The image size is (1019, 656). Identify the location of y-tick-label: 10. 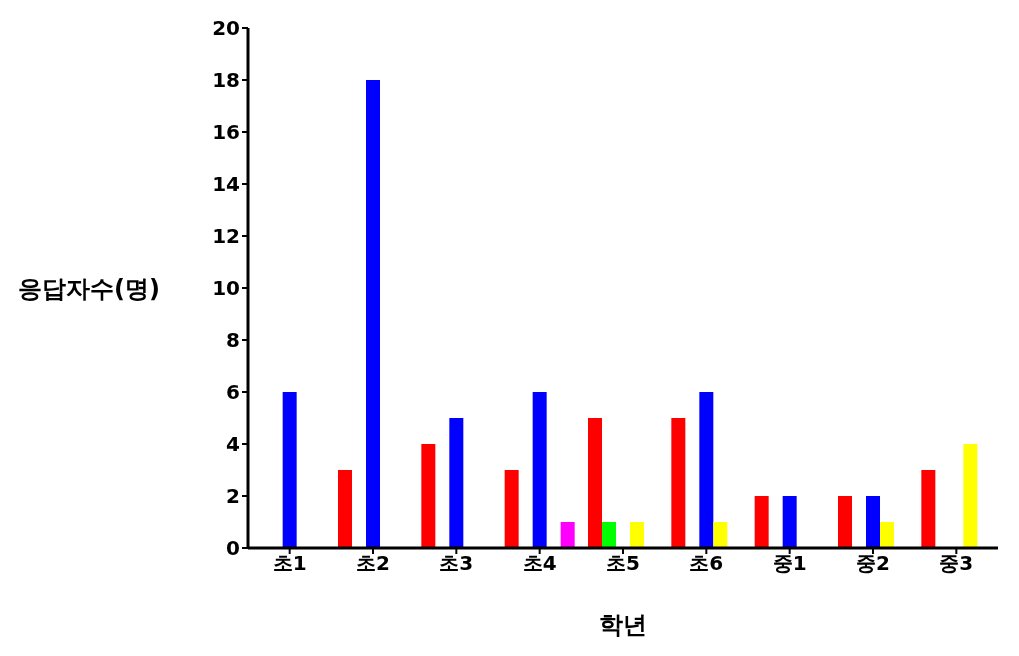
(226, 288).